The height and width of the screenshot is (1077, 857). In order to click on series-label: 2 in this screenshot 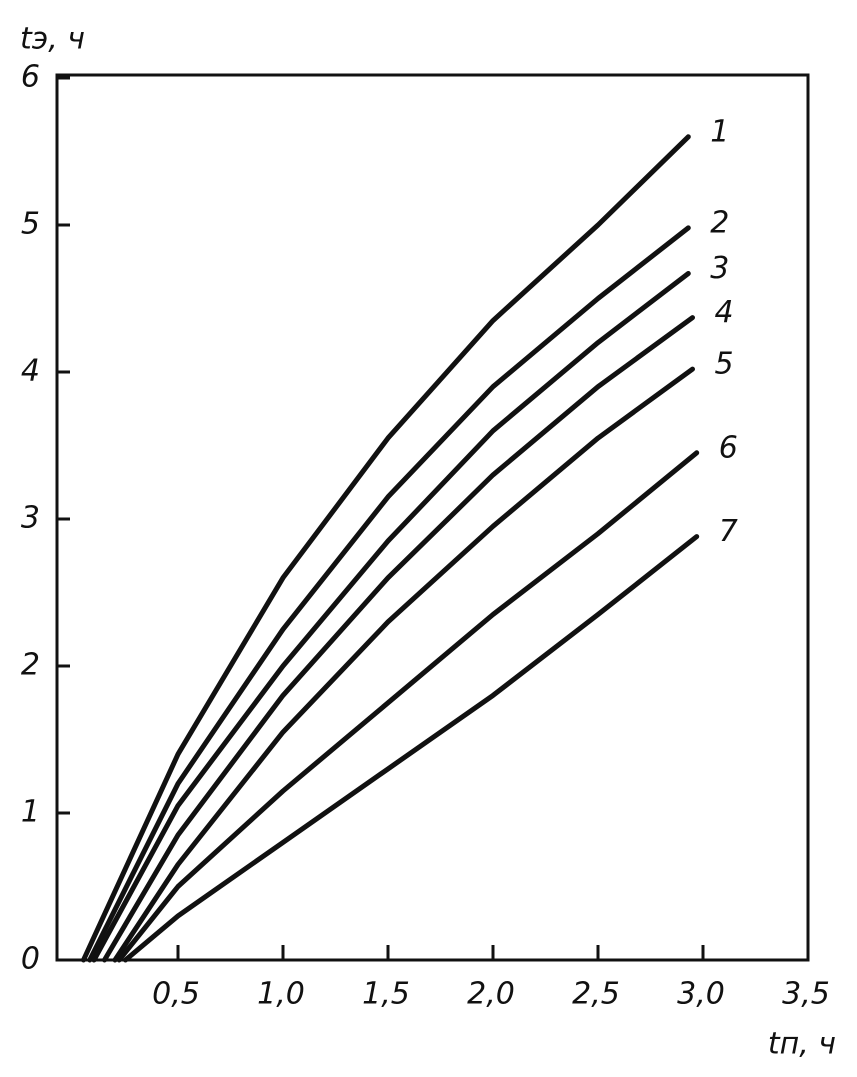, I will do `click(719, 222)`.